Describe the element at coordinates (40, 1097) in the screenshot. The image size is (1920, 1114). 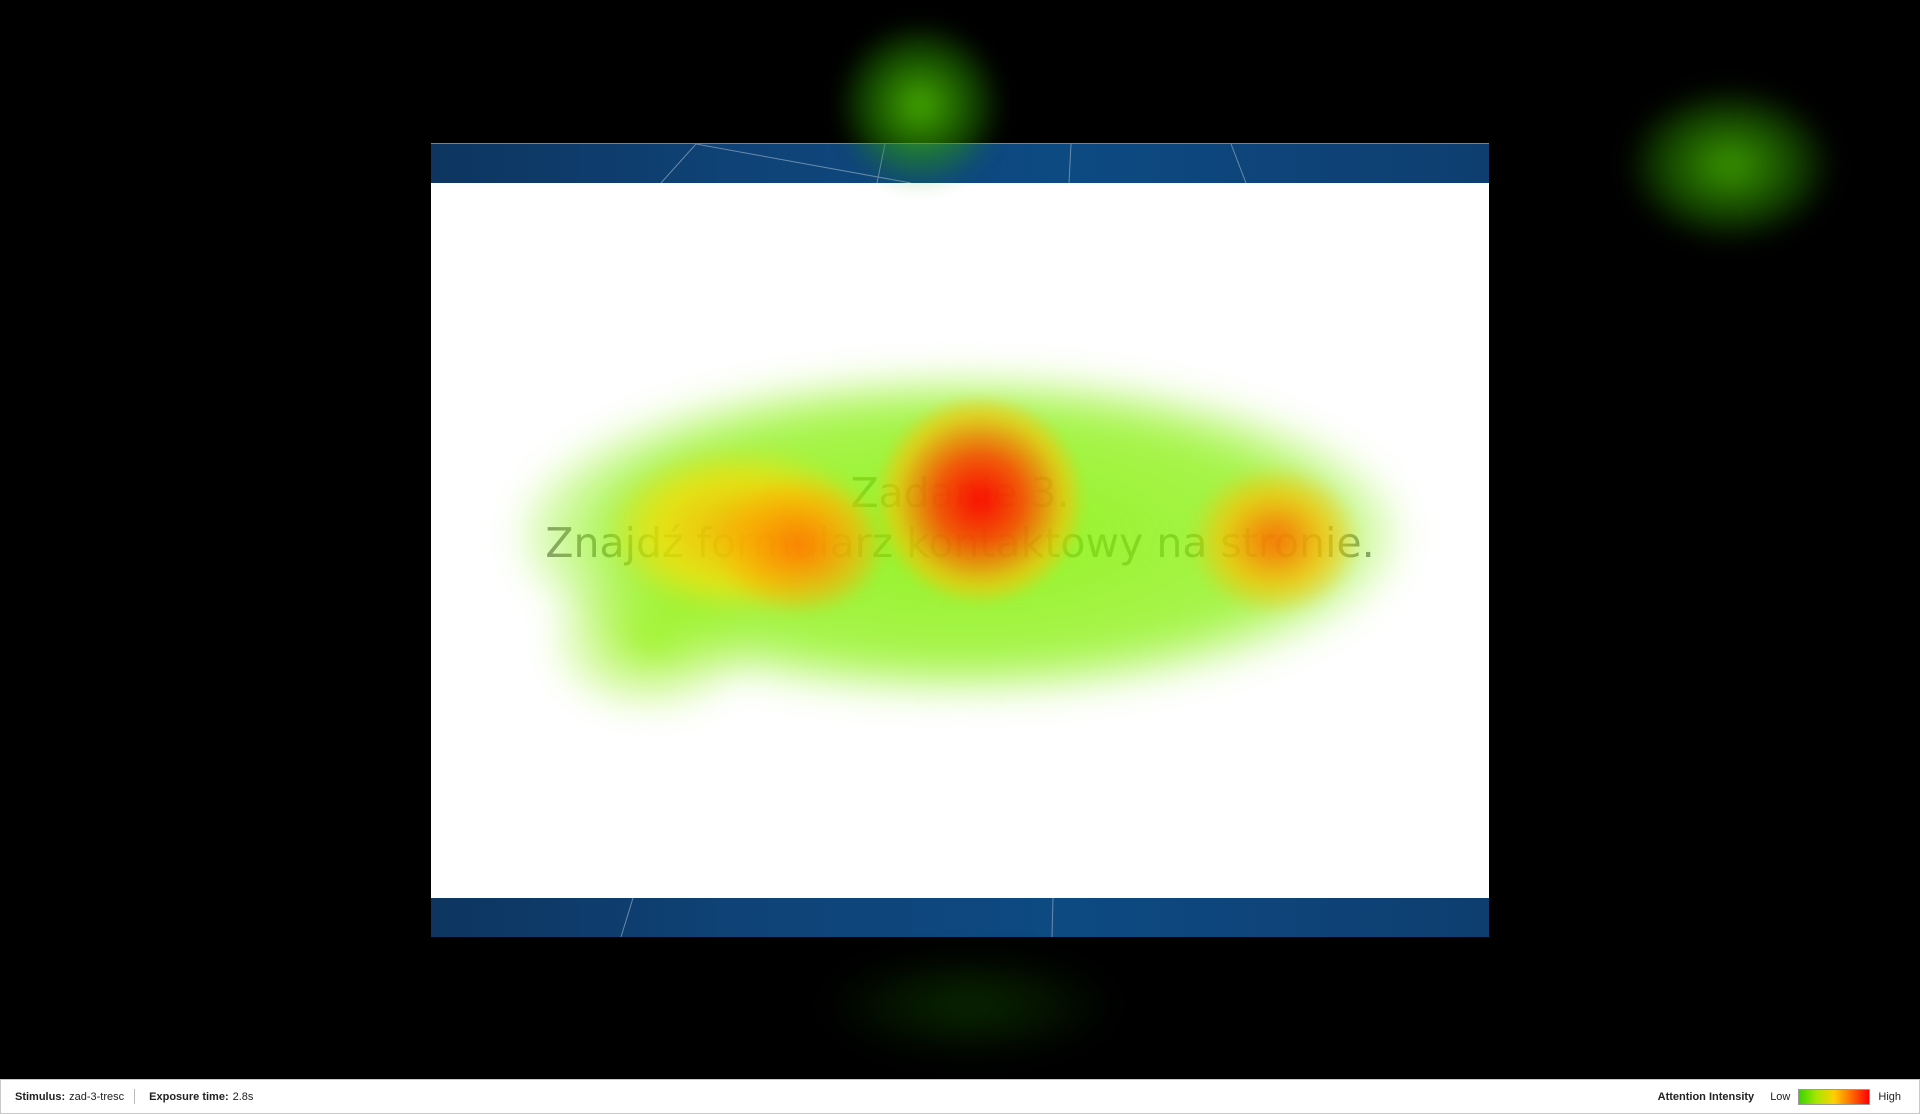
I see `stimulus-label: Stimulus:` at that location.